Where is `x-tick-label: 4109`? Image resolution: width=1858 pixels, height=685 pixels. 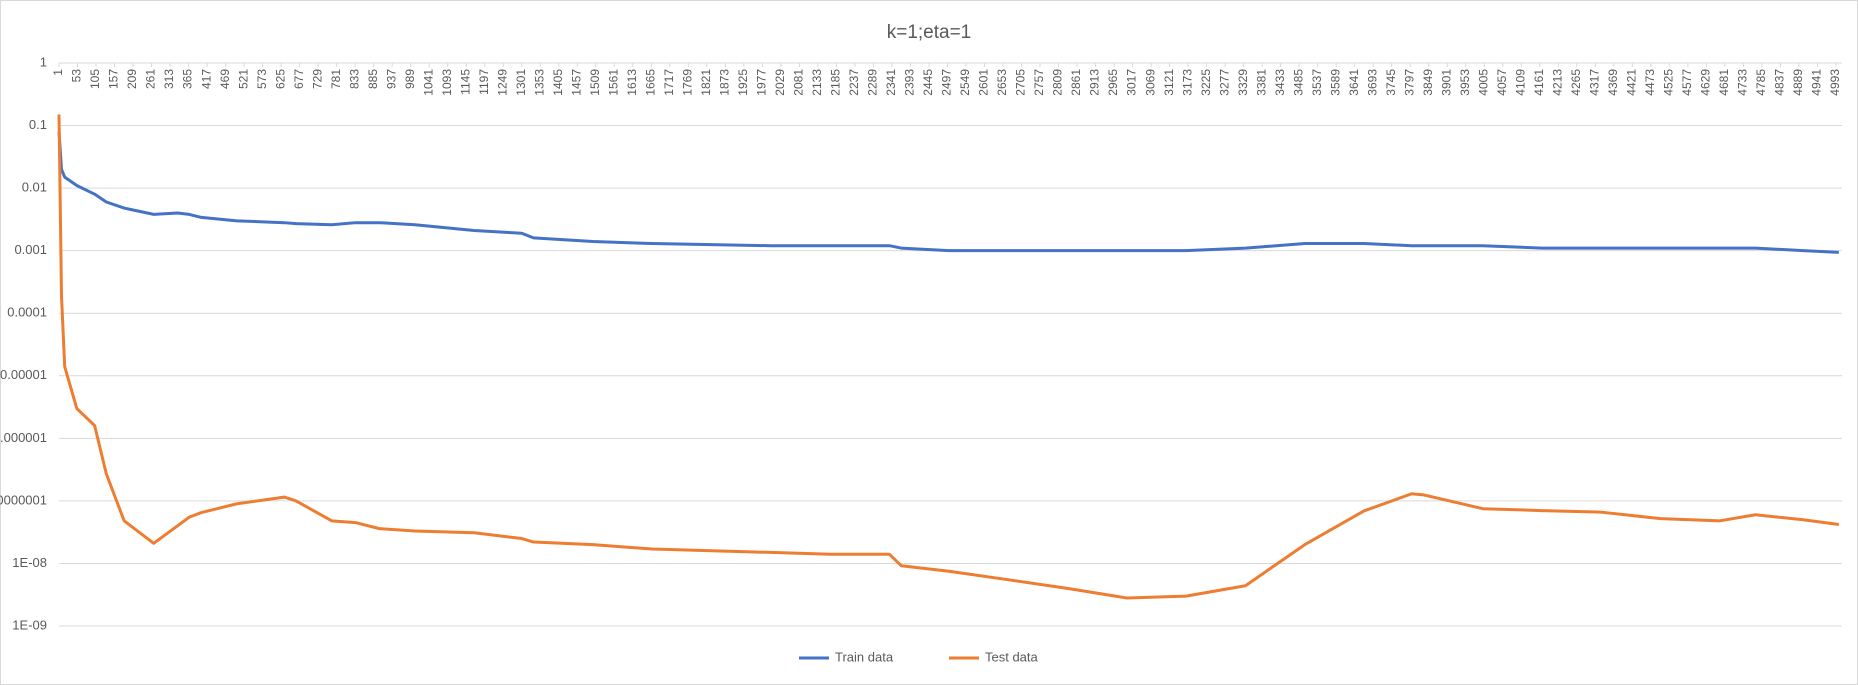
x-tick-label: 4109 is located at coordinates (1520, 82).